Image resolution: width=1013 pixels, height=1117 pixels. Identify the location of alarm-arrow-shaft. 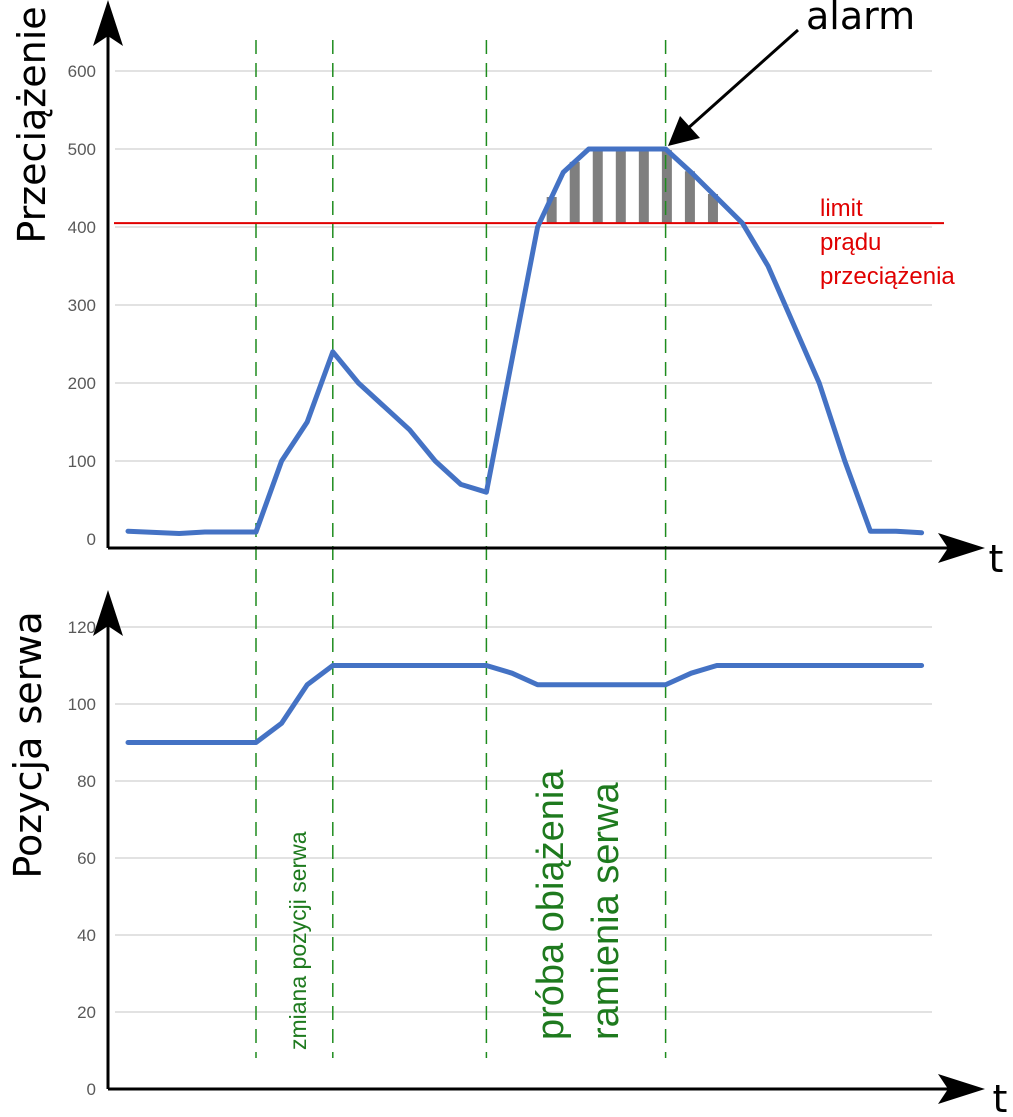
(742, 80).